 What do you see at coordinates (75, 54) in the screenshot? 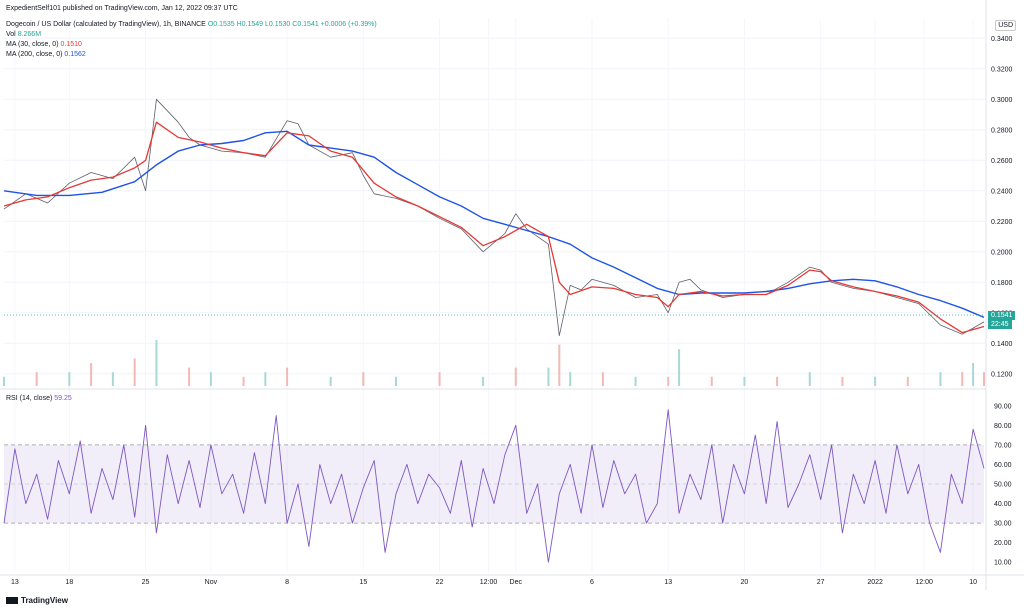
I see `legend-ma200-value: 0.1562` at bounding box center [75, 54].